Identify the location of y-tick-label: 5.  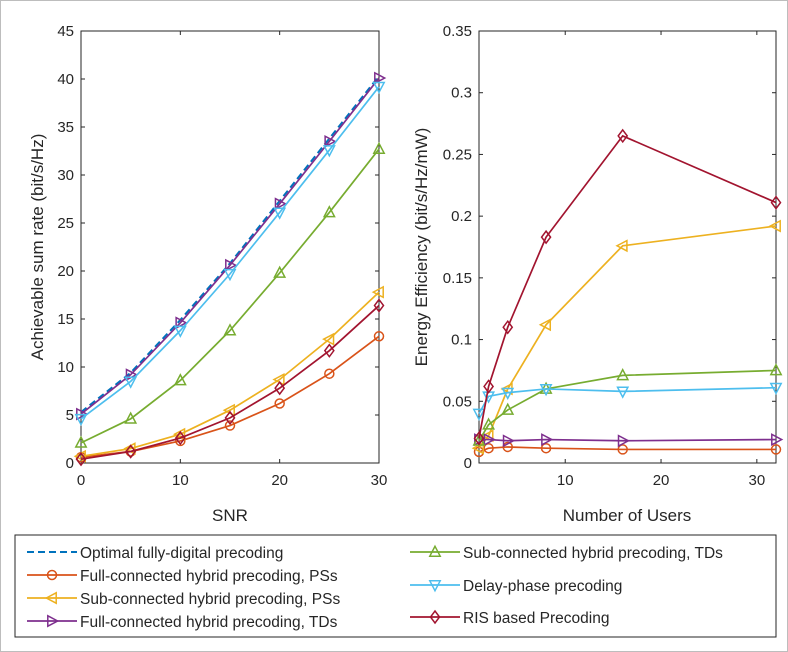
(70, 415).